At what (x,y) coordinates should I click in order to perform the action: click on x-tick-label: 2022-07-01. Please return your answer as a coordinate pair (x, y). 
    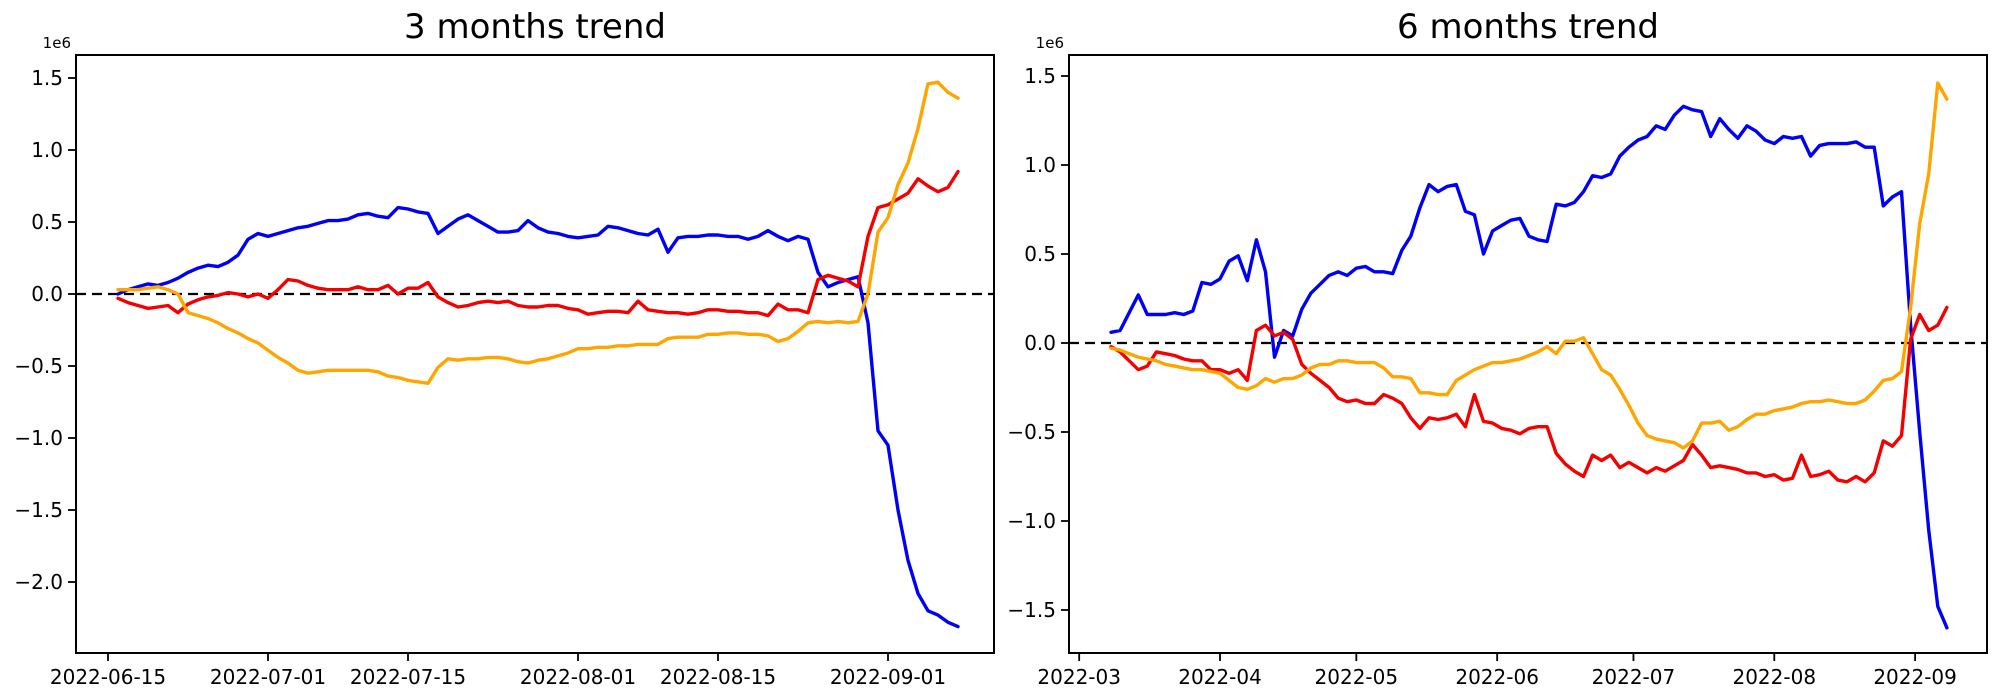
    Looking at the image, I should click on (268, 677).